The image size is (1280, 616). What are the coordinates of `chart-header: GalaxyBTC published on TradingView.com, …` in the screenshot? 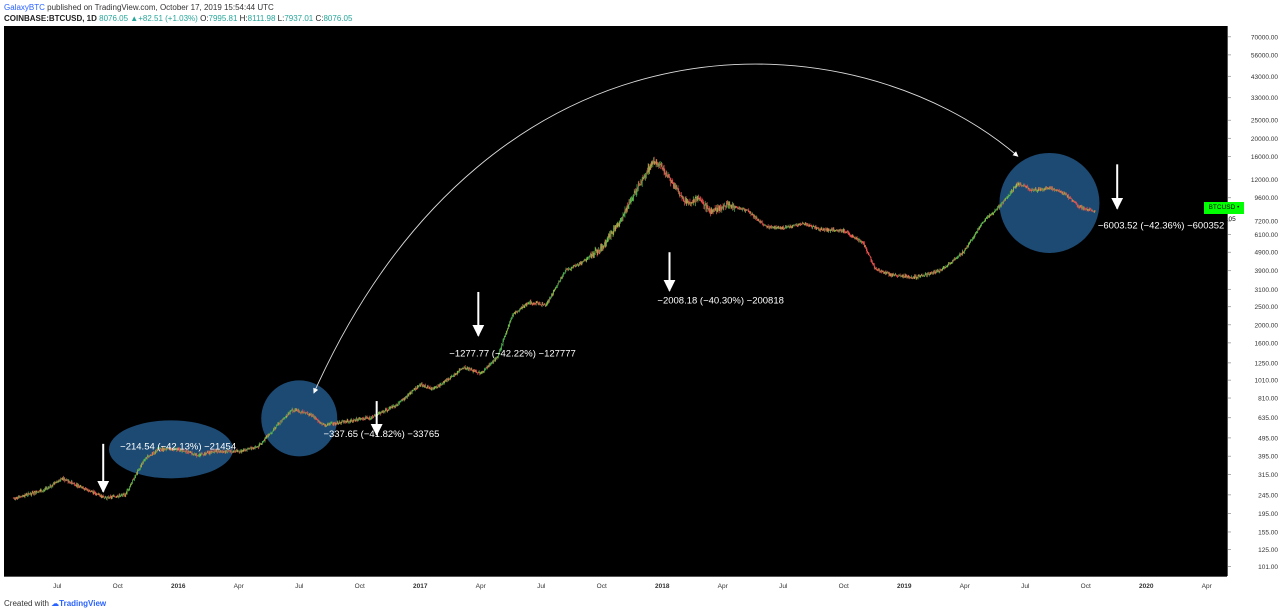 It's located at (178, 13).